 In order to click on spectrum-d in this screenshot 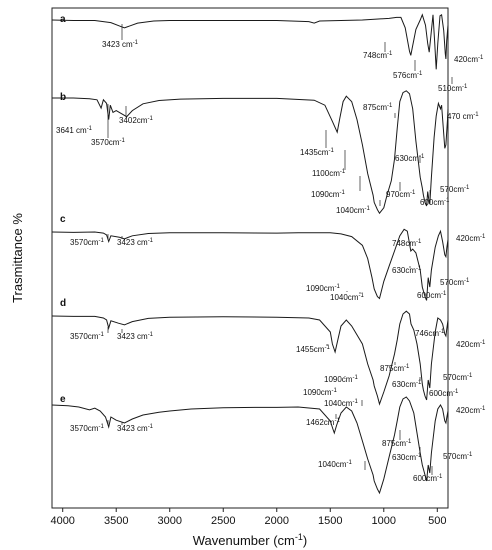, I will do `click(250, 358)`.